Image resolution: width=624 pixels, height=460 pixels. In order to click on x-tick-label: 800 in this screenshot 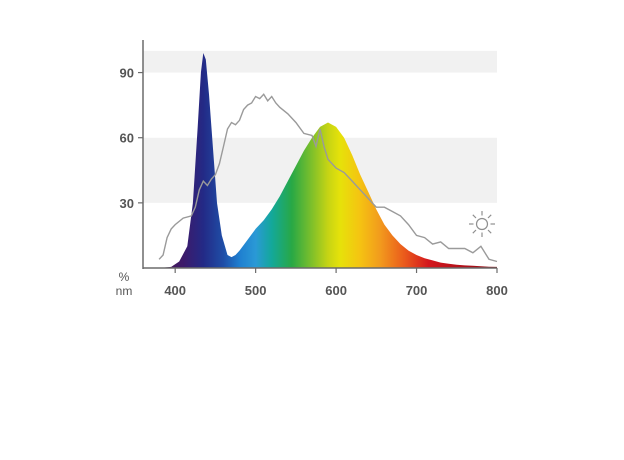, I will do `click(497, 290)`.